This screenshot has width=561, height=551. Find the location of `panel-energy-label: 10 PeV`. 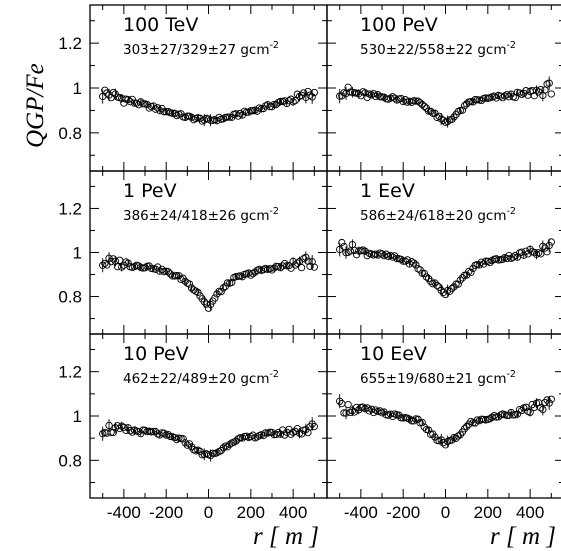

panel-energy-label: 10 PeV is located at coordinates (156, 354).